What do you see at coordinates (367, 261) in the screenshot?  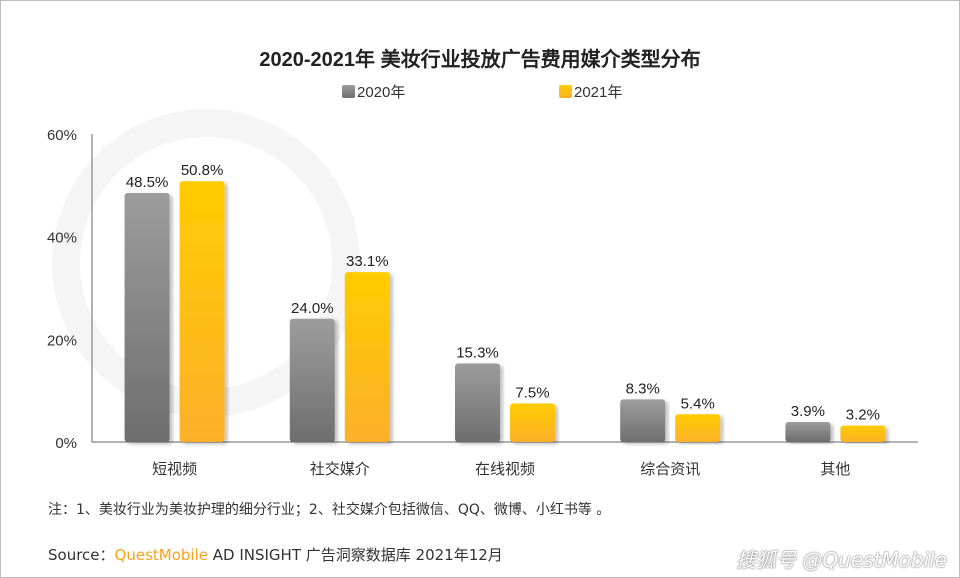 I see `data-label: 33.1%` at bounding box center [367, 261].